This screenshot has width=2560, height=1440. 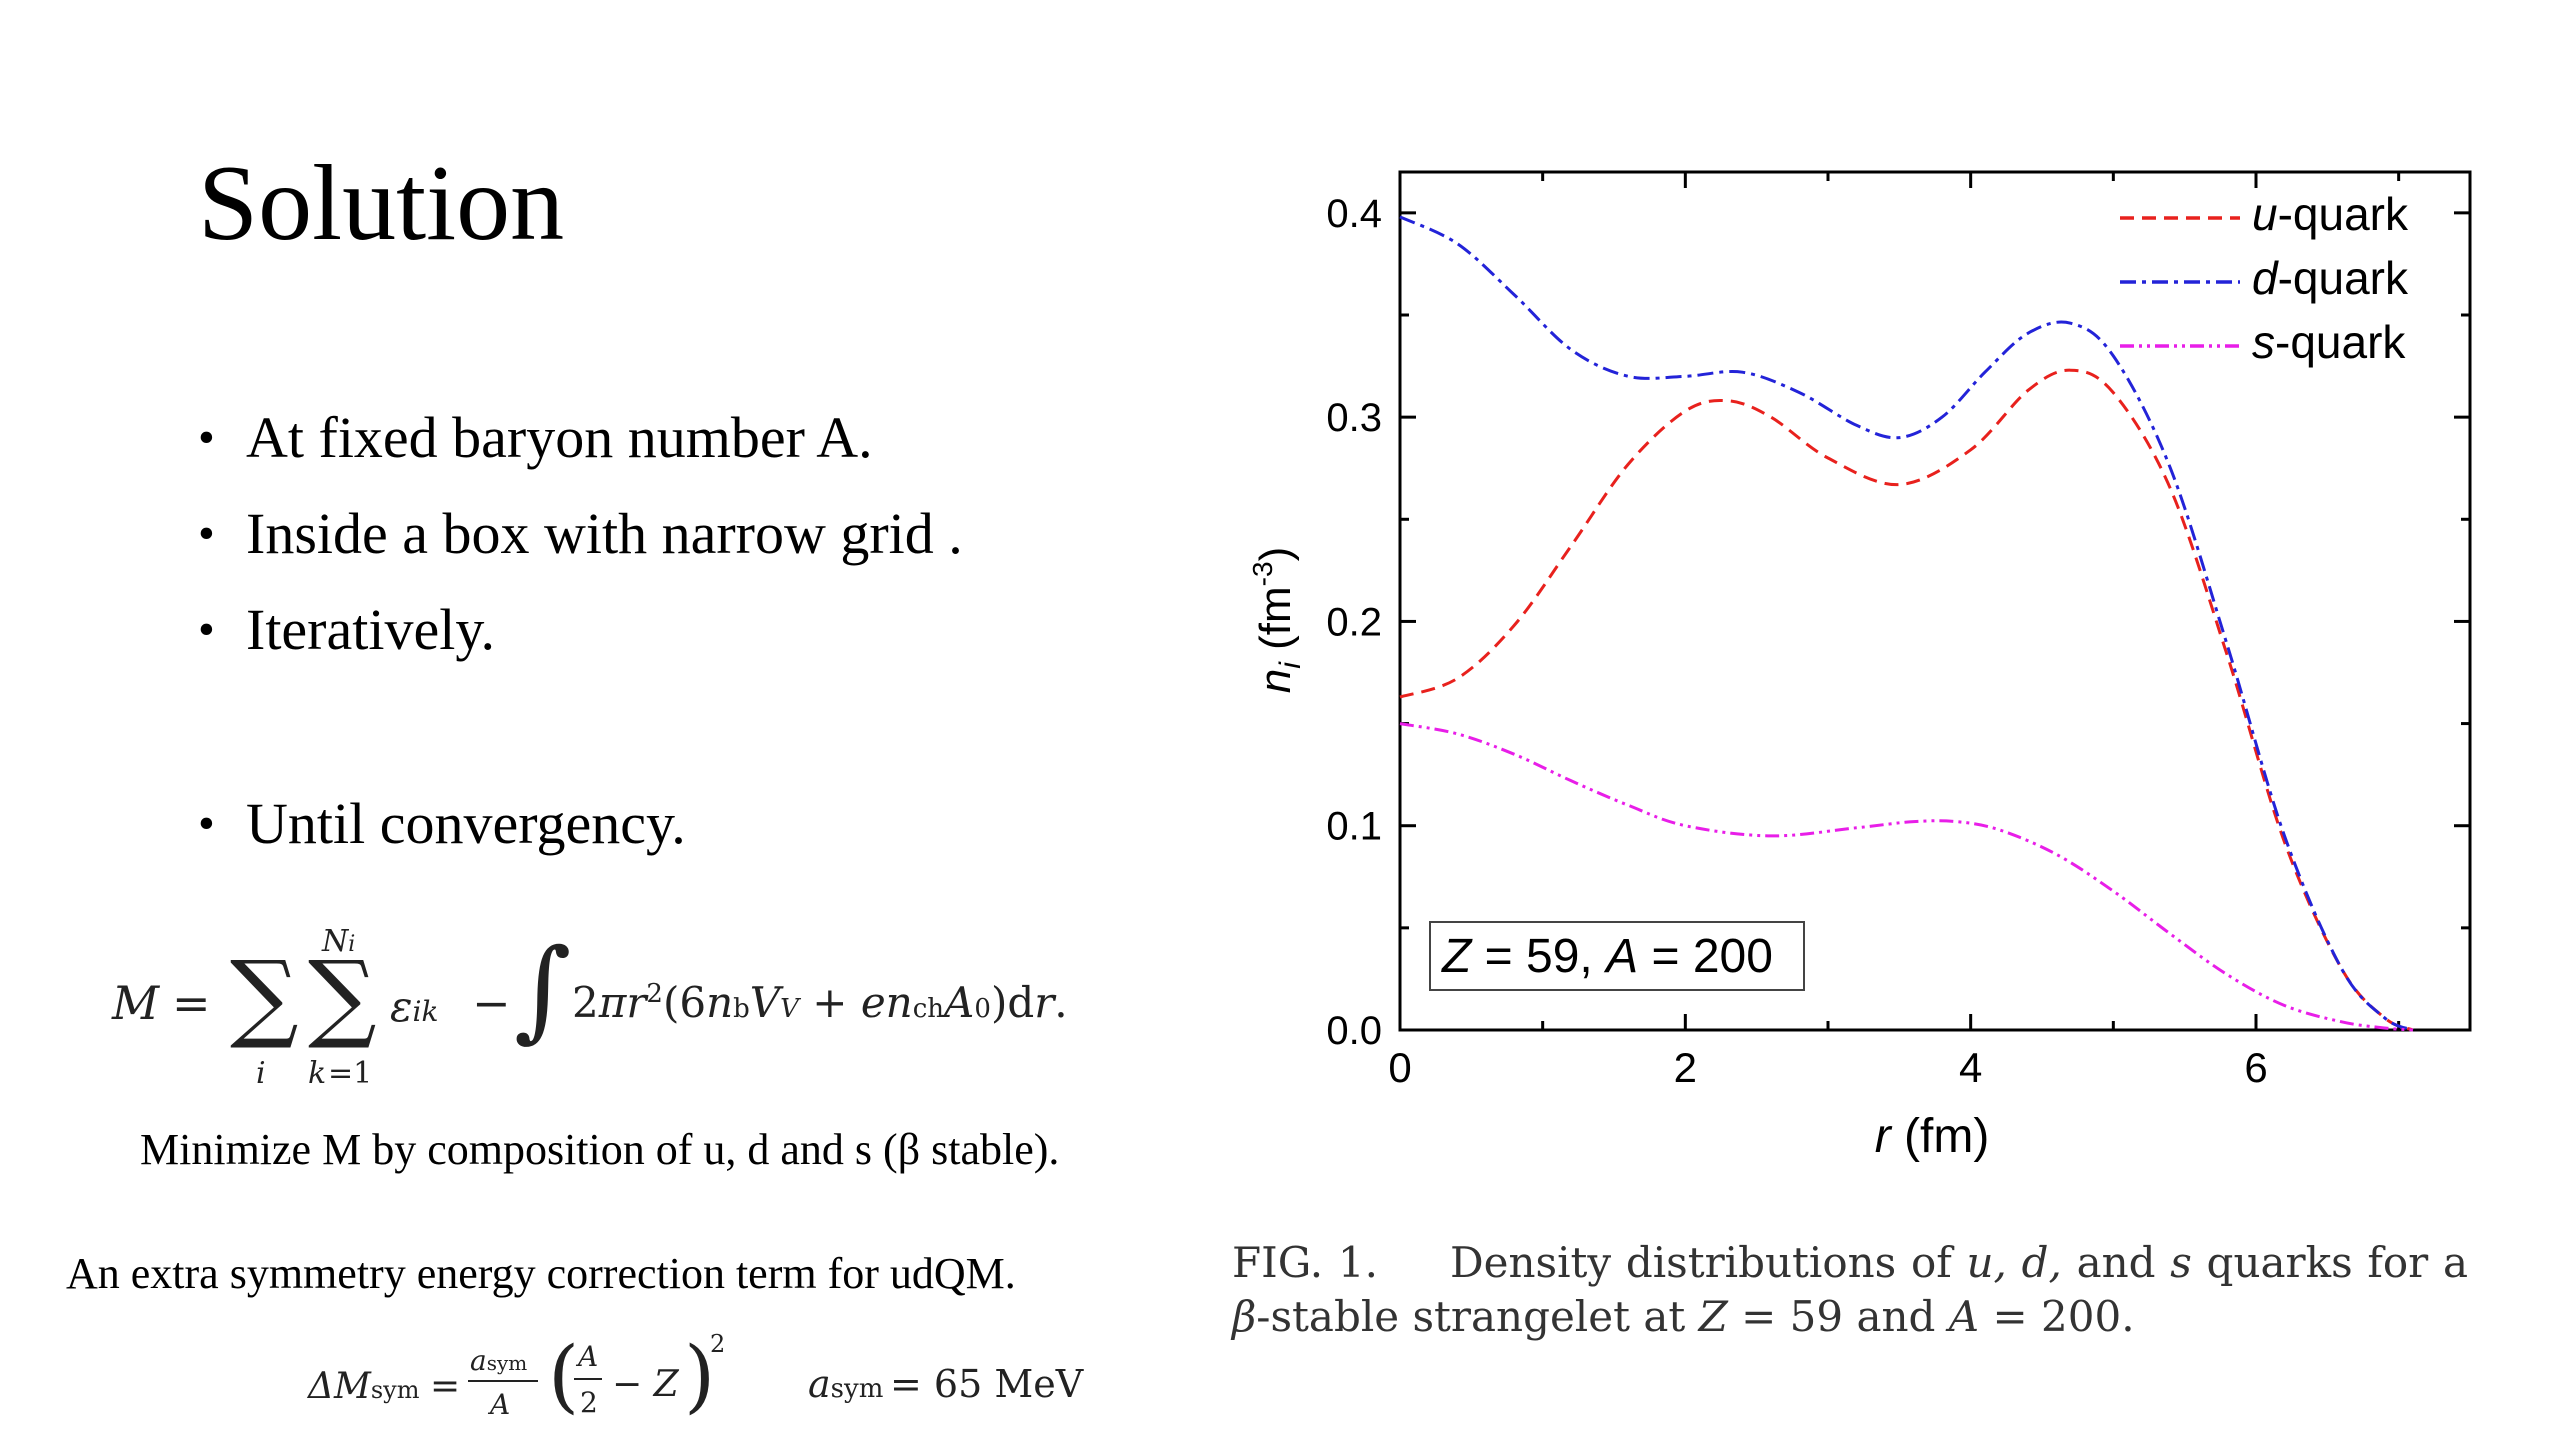 What do you see at coordinates (1354, 827) in the screenshot?
I see `y-tick-label: 0.1` at bounding box center [1354, 827].